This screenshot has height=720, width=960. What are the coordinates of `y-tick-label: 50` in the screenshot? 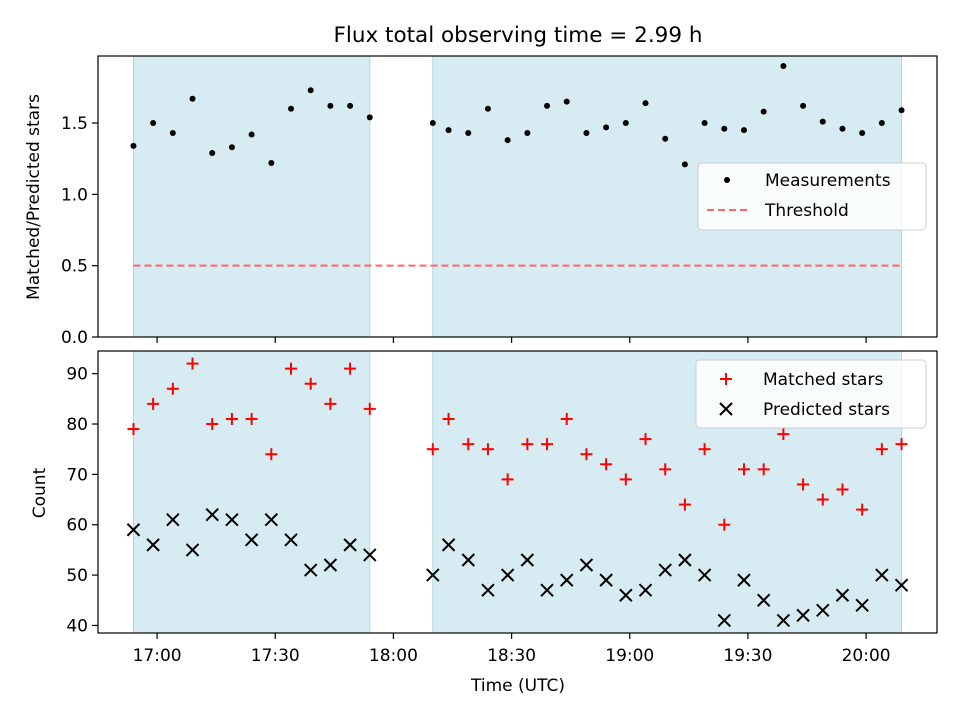 It's located at (77, 576).